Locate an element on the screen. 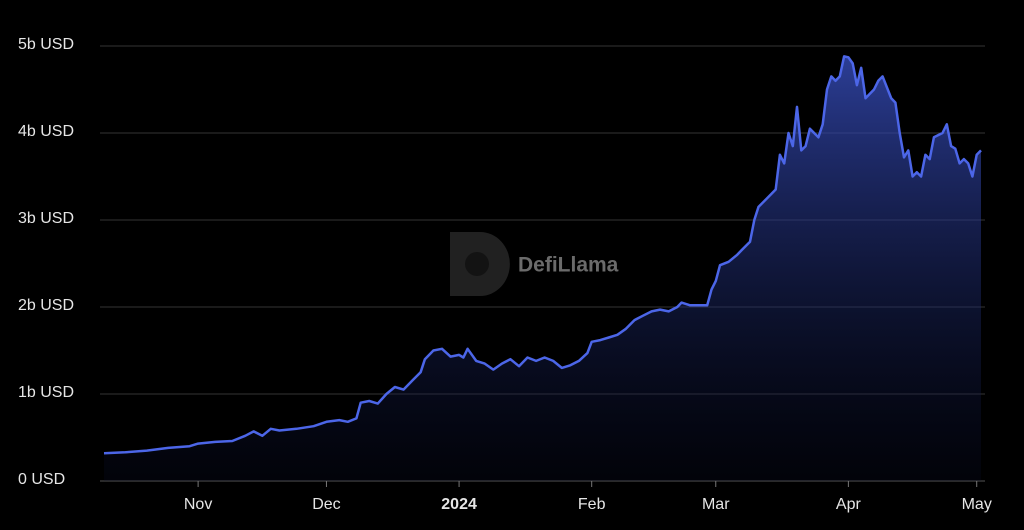  watermark-logo is located at coordinates (480, 264).